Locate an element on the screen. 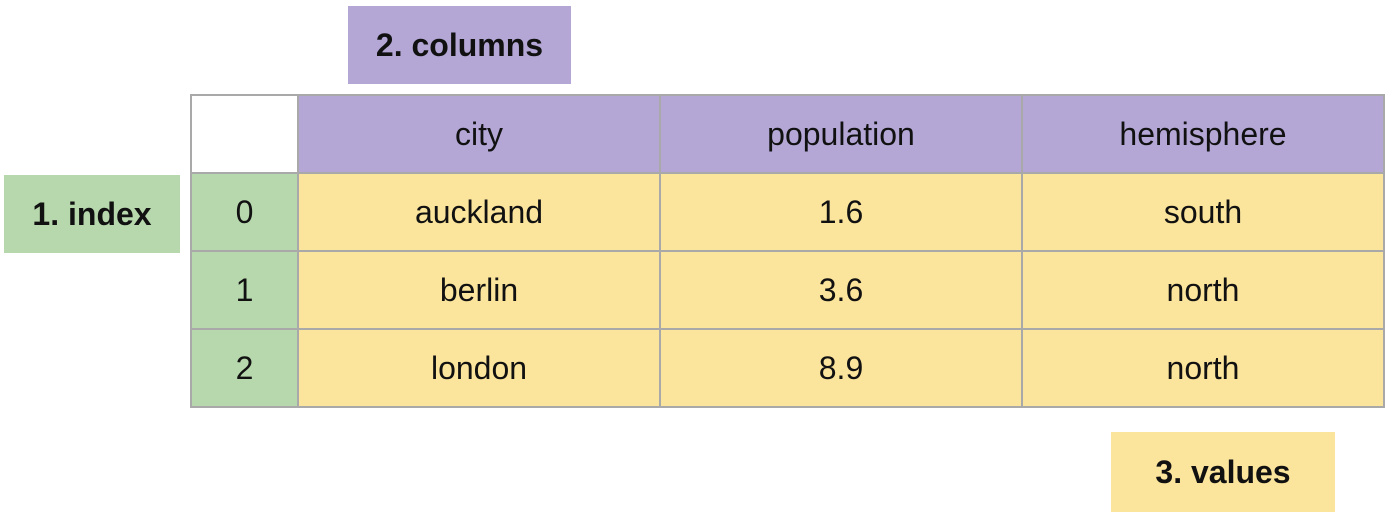 The height and width of the screenshot is (520, 1400). table-row: 0 auckland 1.6 south is located at coordinates (787, 212).